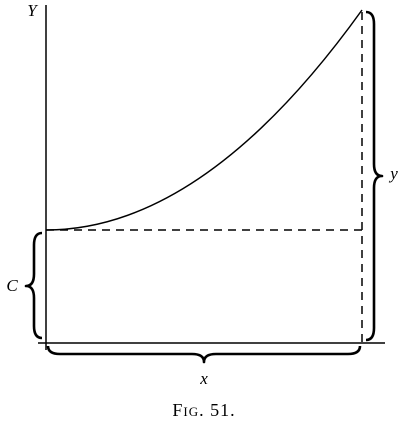 The image size is (405, 428). Describe the element at coordinates (393, 173) in the screenshot. I see `y-label: y` at that location.